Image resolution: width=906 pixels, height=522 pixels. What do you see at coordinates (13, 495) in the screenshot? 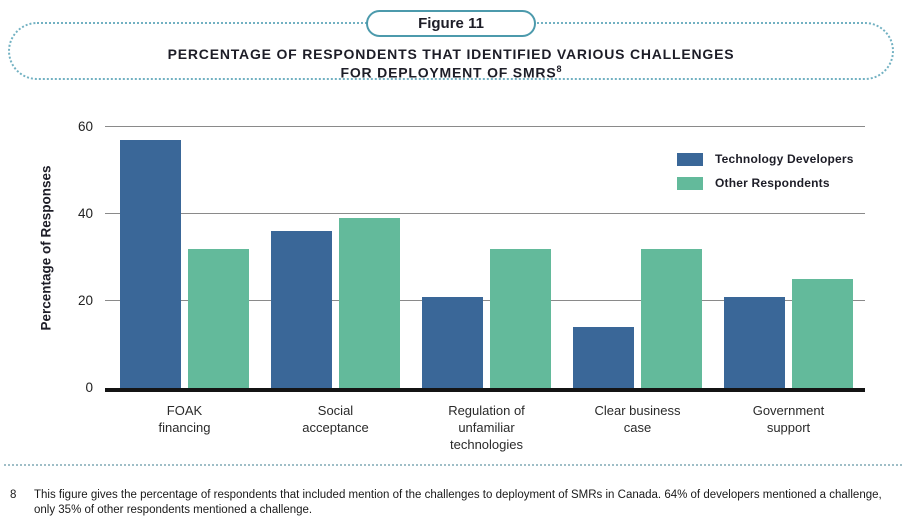
I see `footnote-marker: 8` at bounding box center [13, 495].